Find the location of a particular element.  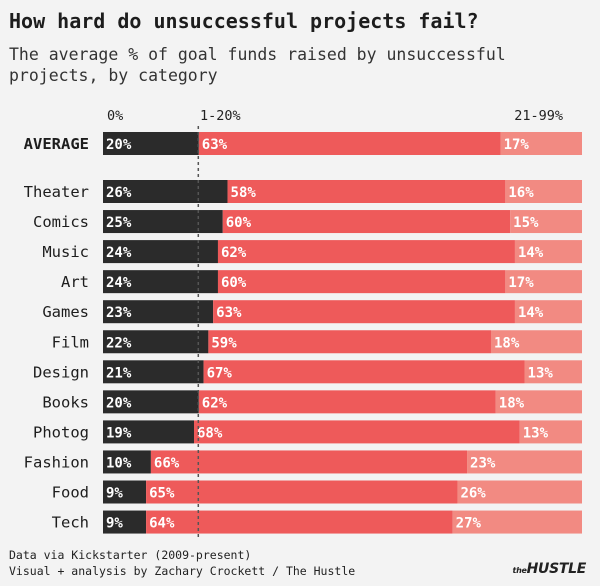

category-label-comics: Comics is located at coordinates (61, 222).